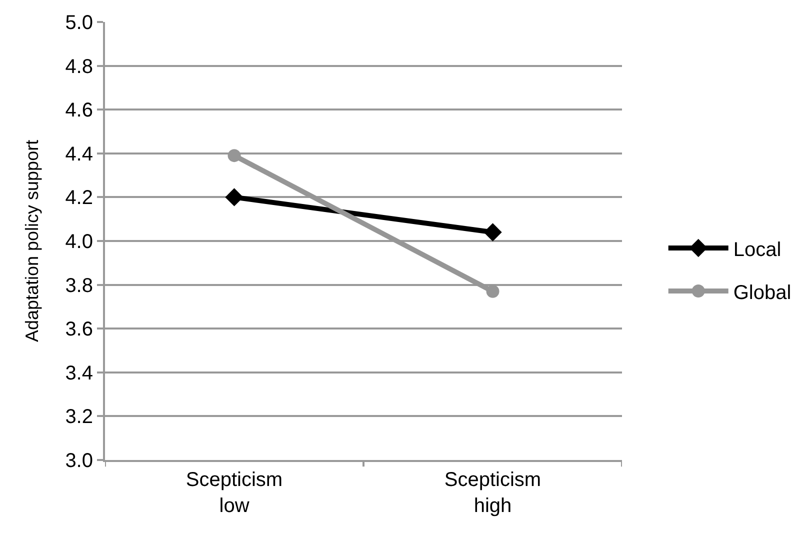 This screenshot has width=808, height=541. I want to click on y-tick-label: 4.0, so click(79, 242).